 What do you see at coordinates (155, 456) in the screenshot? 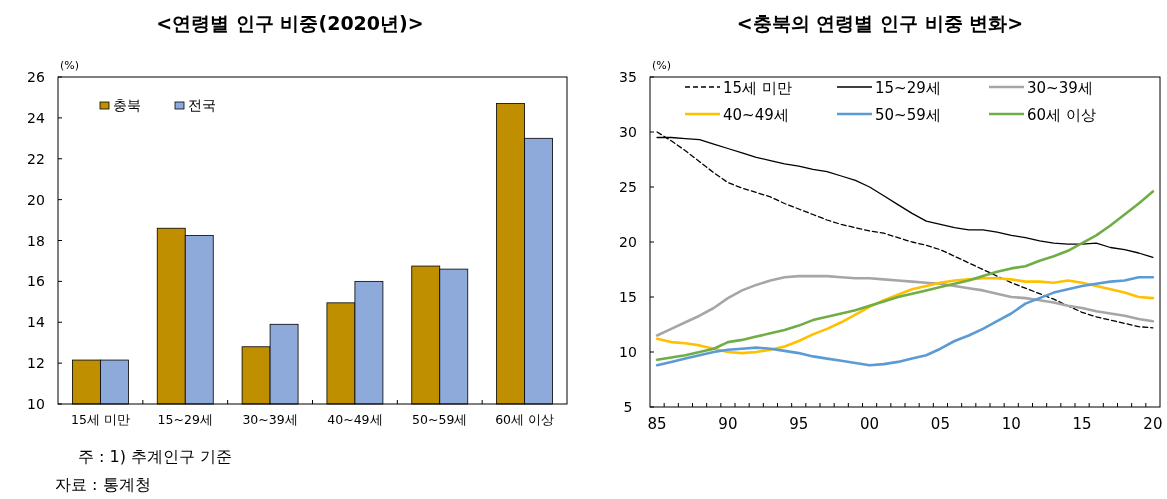
I see `text: 주 : 1) 추계인구 기준` at bounding box center [155, 456].